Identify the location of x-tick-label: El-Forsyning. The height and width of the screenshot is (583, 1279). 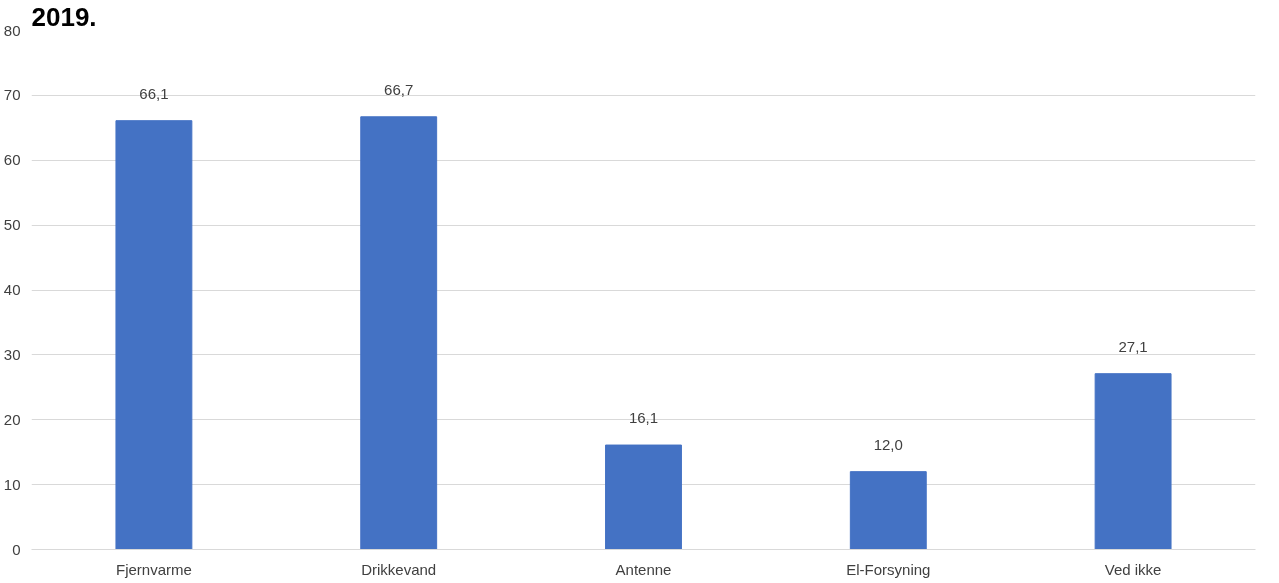
(888, 569).